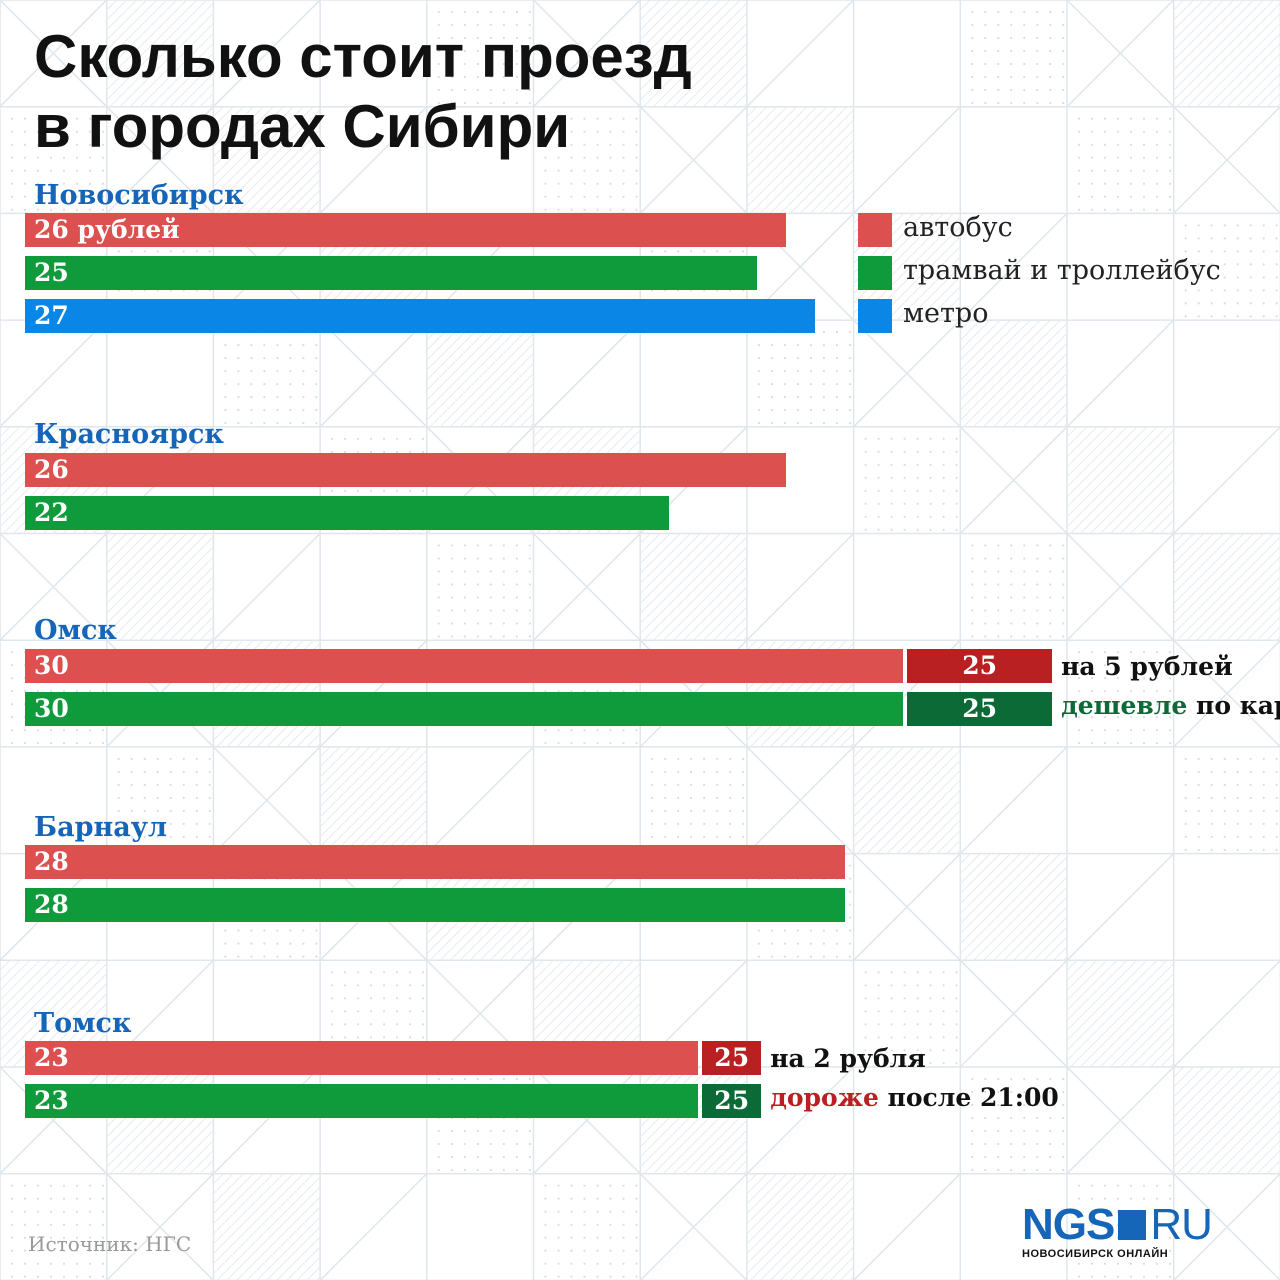 The width and height of the screenshot is (1280, 1280). I want to click on bar-bus: 23, so click(362, 1058).